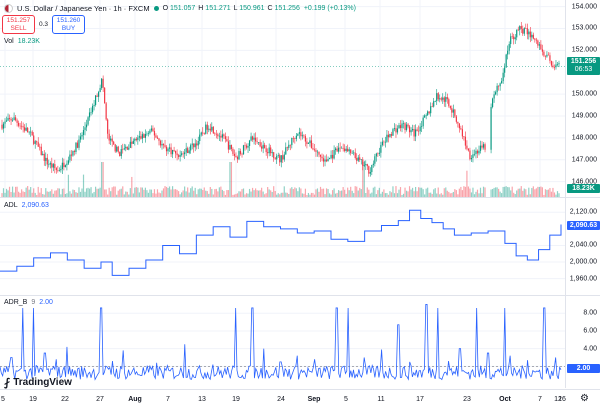 Image resolution: width=600 pixels, height=407 pixels. Describe the element at coordinates (582, 246) in the screenshot. I see `adl-axis: 2,120.00 2,040.00 2,000.00 1,960.00` at that location.